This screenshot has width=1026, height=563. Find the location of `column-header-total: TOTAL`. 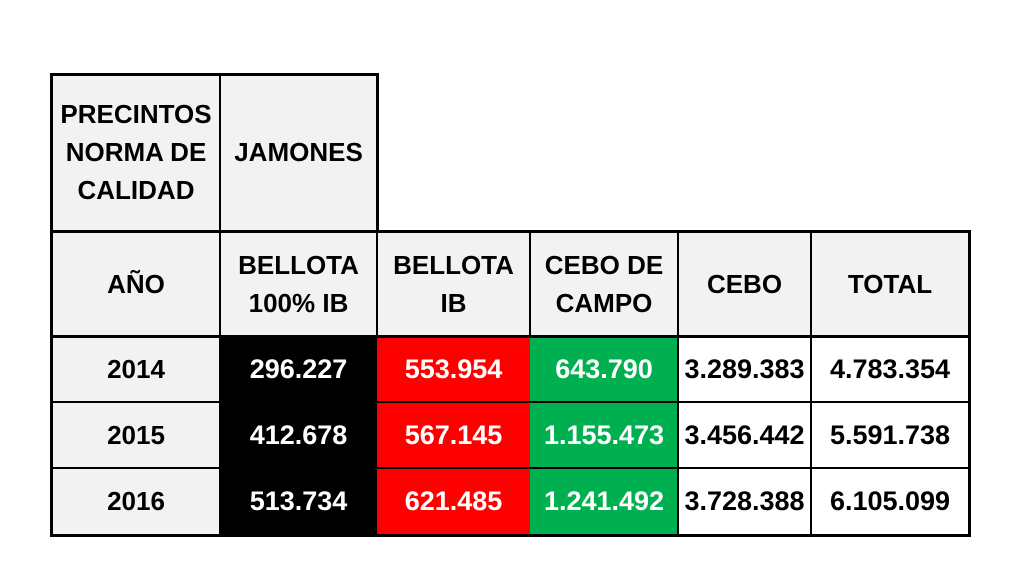

column-header-total: TOTAL is located at coordinates (890, 284).